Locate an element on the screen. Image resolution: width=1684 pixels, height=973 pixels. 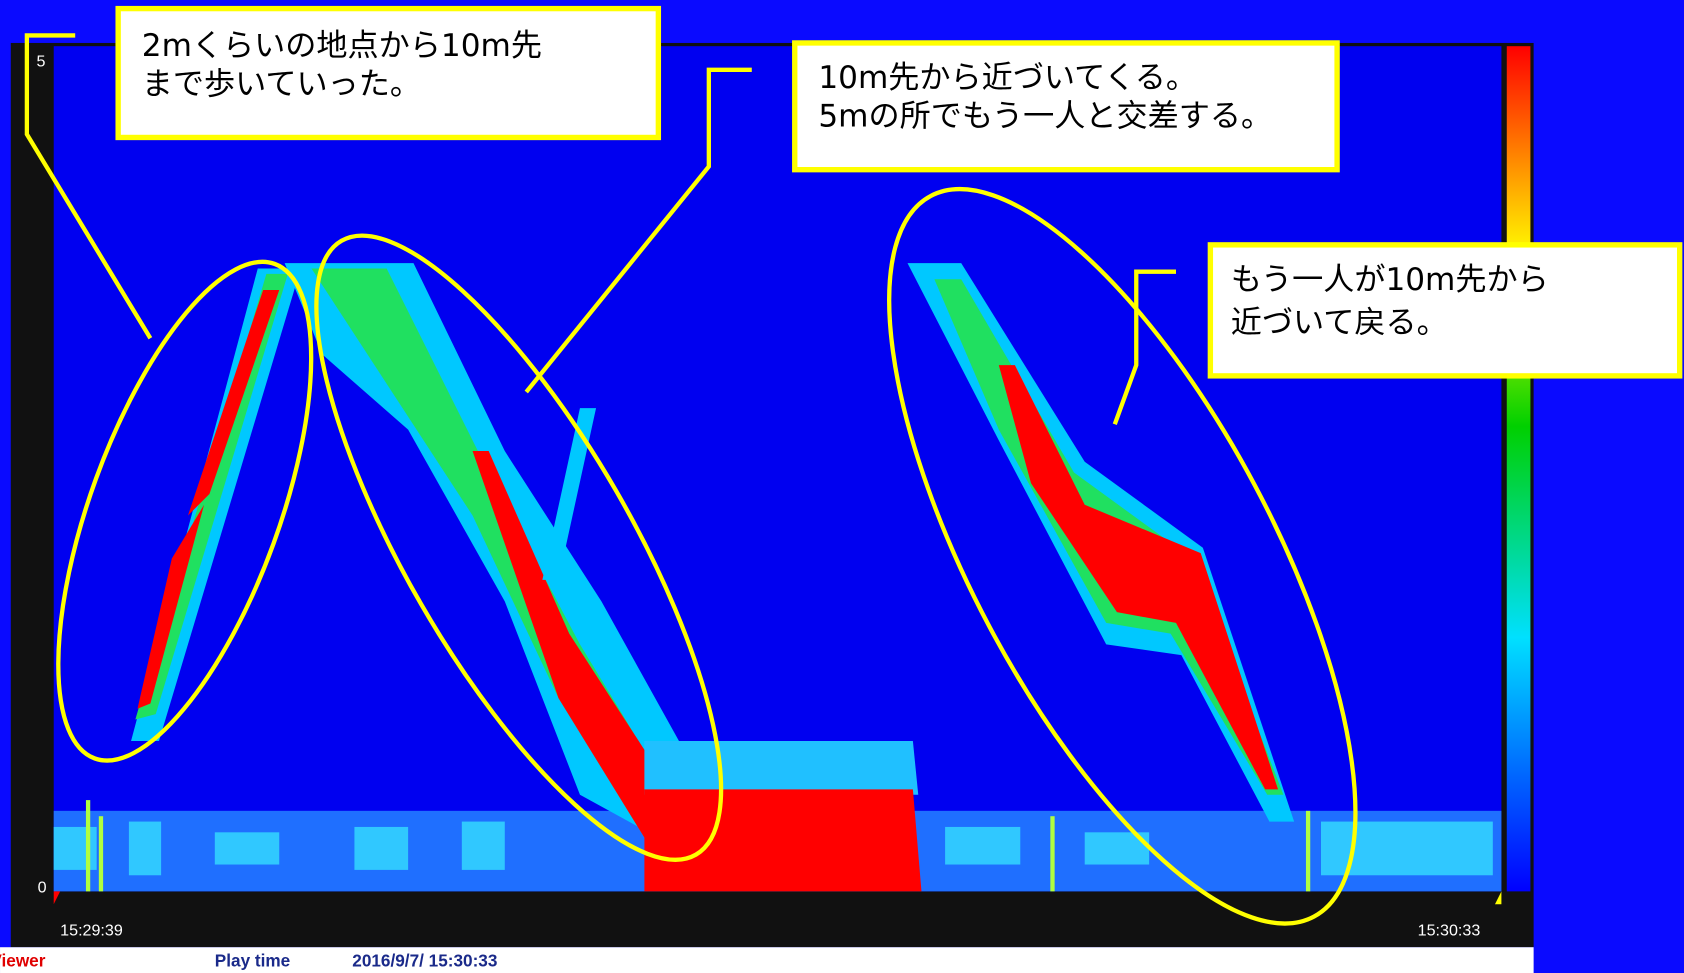
noise-stripes is located at coordinates (773, 848).